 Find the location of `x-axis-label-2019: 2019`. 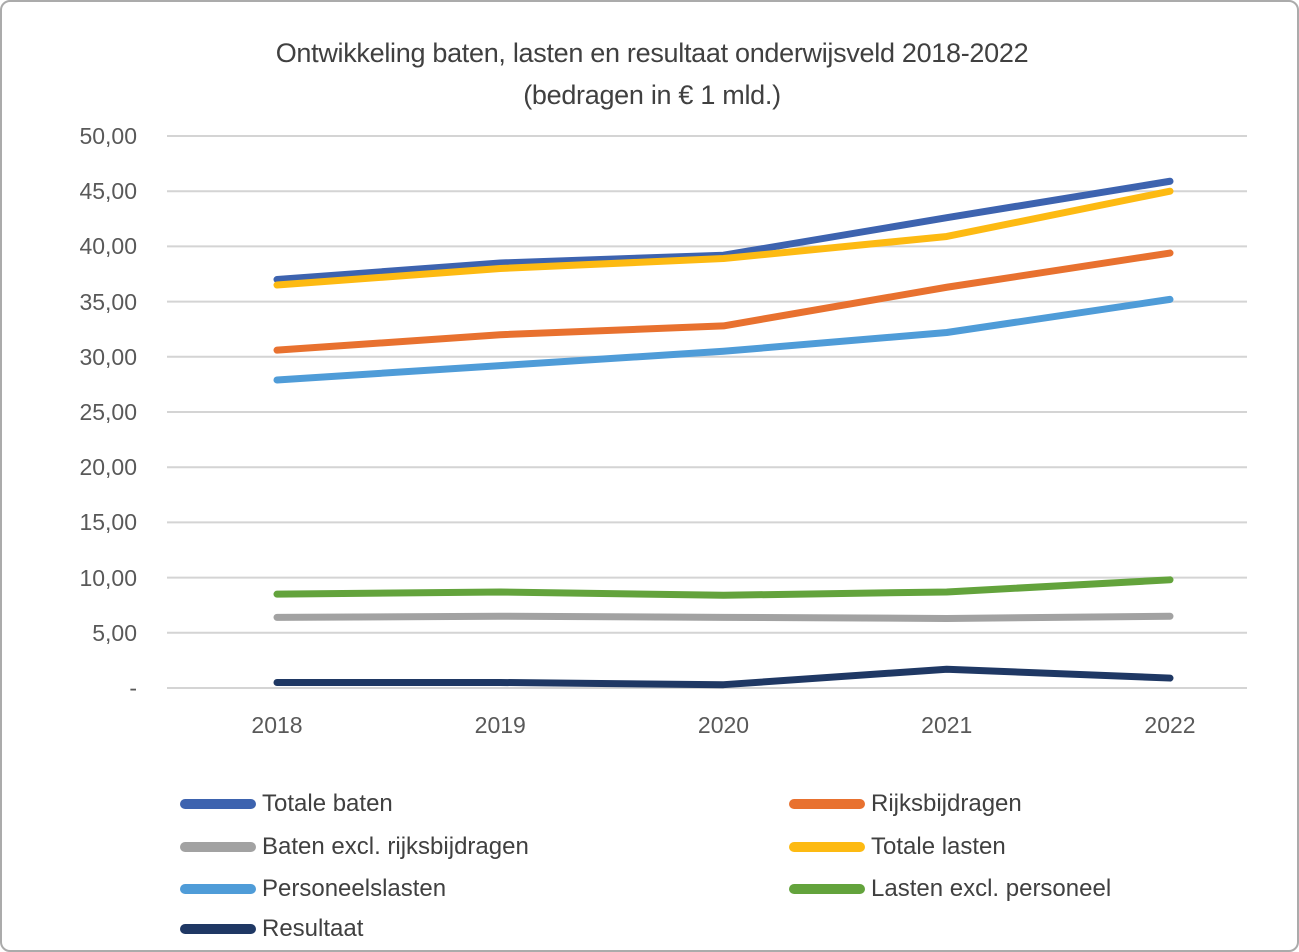

x-axis-label-2019: 2019 is located at coordinates (500, 725).